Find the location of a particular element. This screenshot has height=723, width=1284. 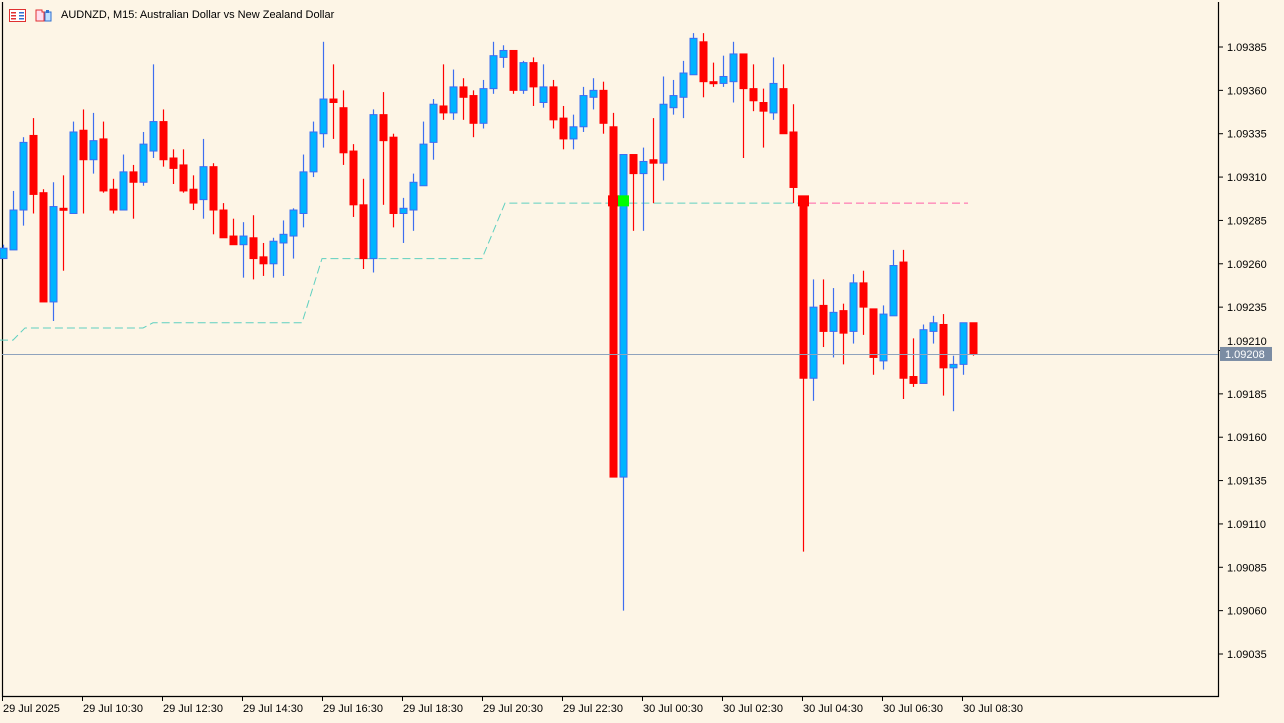

chart-template-icon is located at coordinates (43, 15).